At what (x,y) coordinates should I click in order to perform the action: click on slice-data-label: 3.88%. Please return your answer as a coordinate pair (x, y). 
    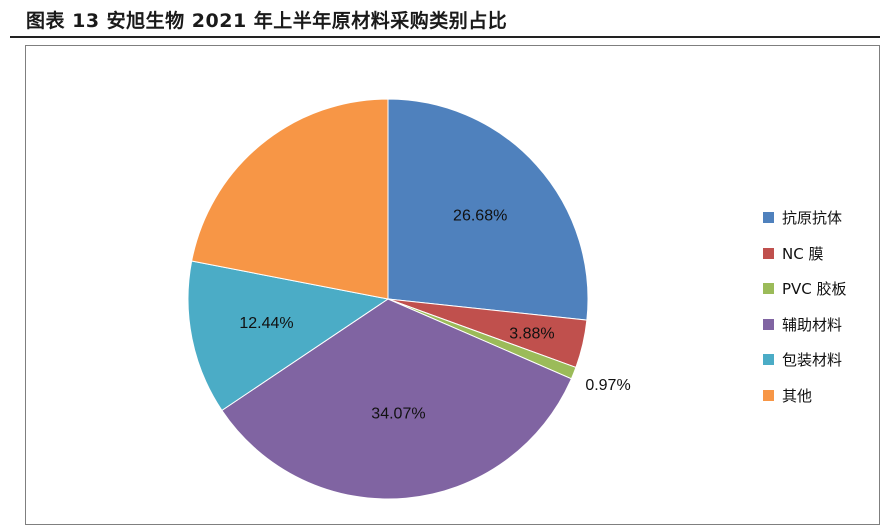
    Looking at the image, I should click on (531, 333).